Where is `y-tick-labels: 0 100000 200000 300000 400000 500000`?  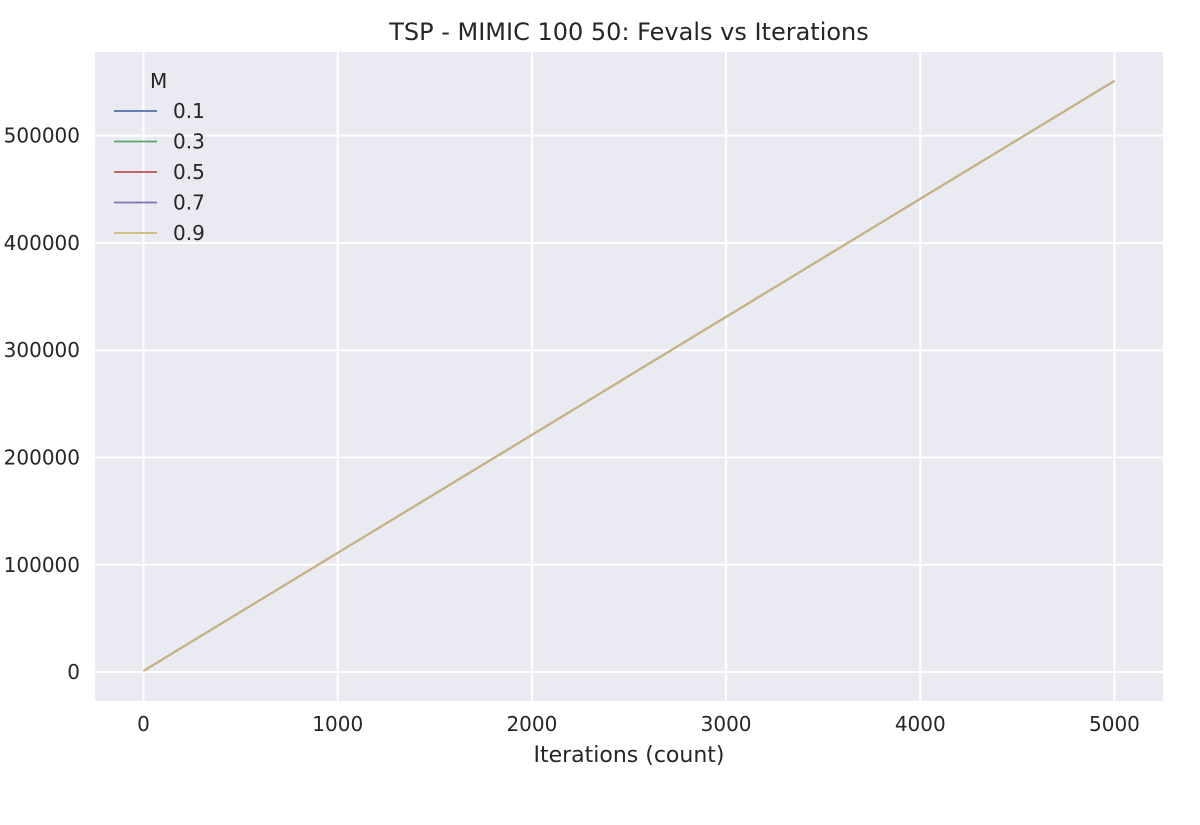 y-tick-labels: 0 100000 200000 300000 400000 500000 is located at coordinates (42, 404).